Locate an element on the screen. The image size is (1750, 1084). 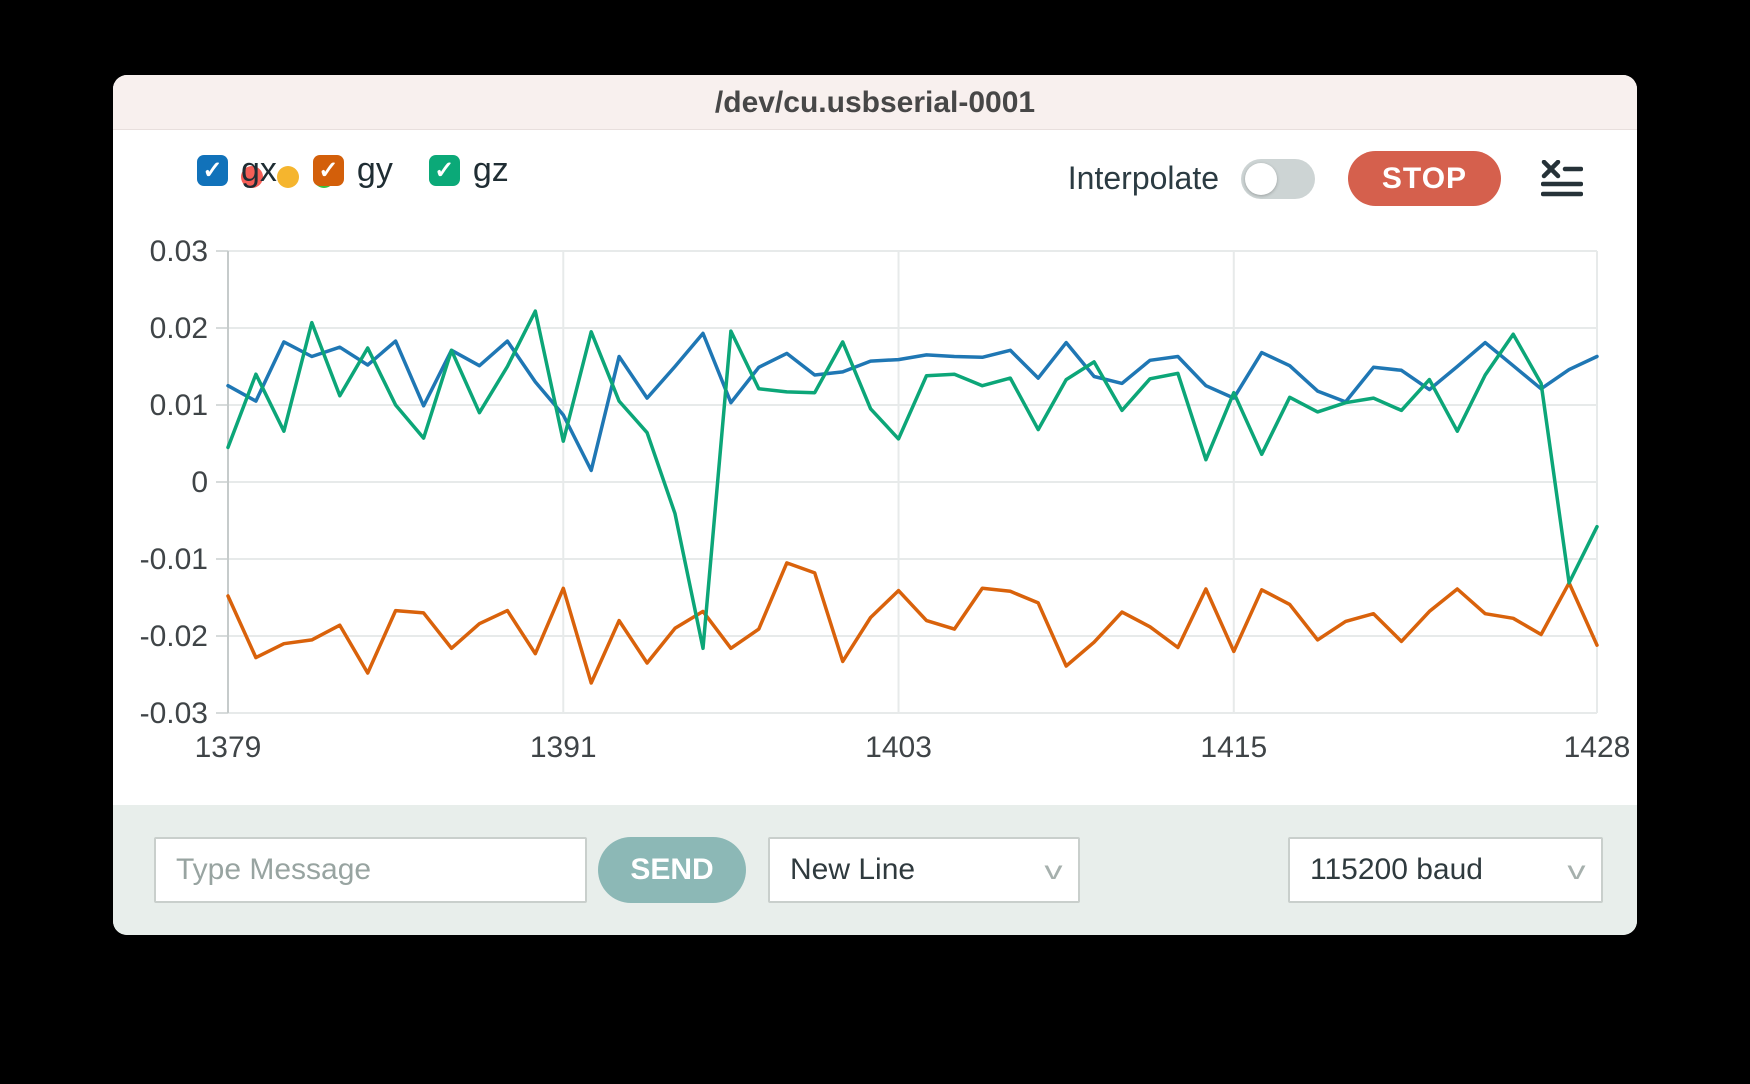
baud-rate-select: 115200 baud v is located at coordinates (1445, 870).